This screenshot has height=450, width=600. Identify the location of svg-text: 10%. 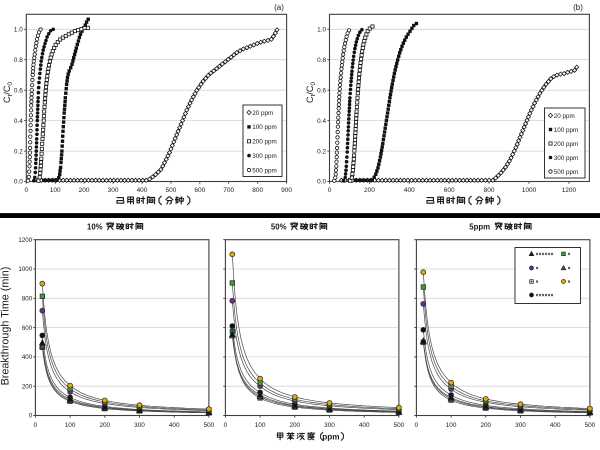
(95, 226).